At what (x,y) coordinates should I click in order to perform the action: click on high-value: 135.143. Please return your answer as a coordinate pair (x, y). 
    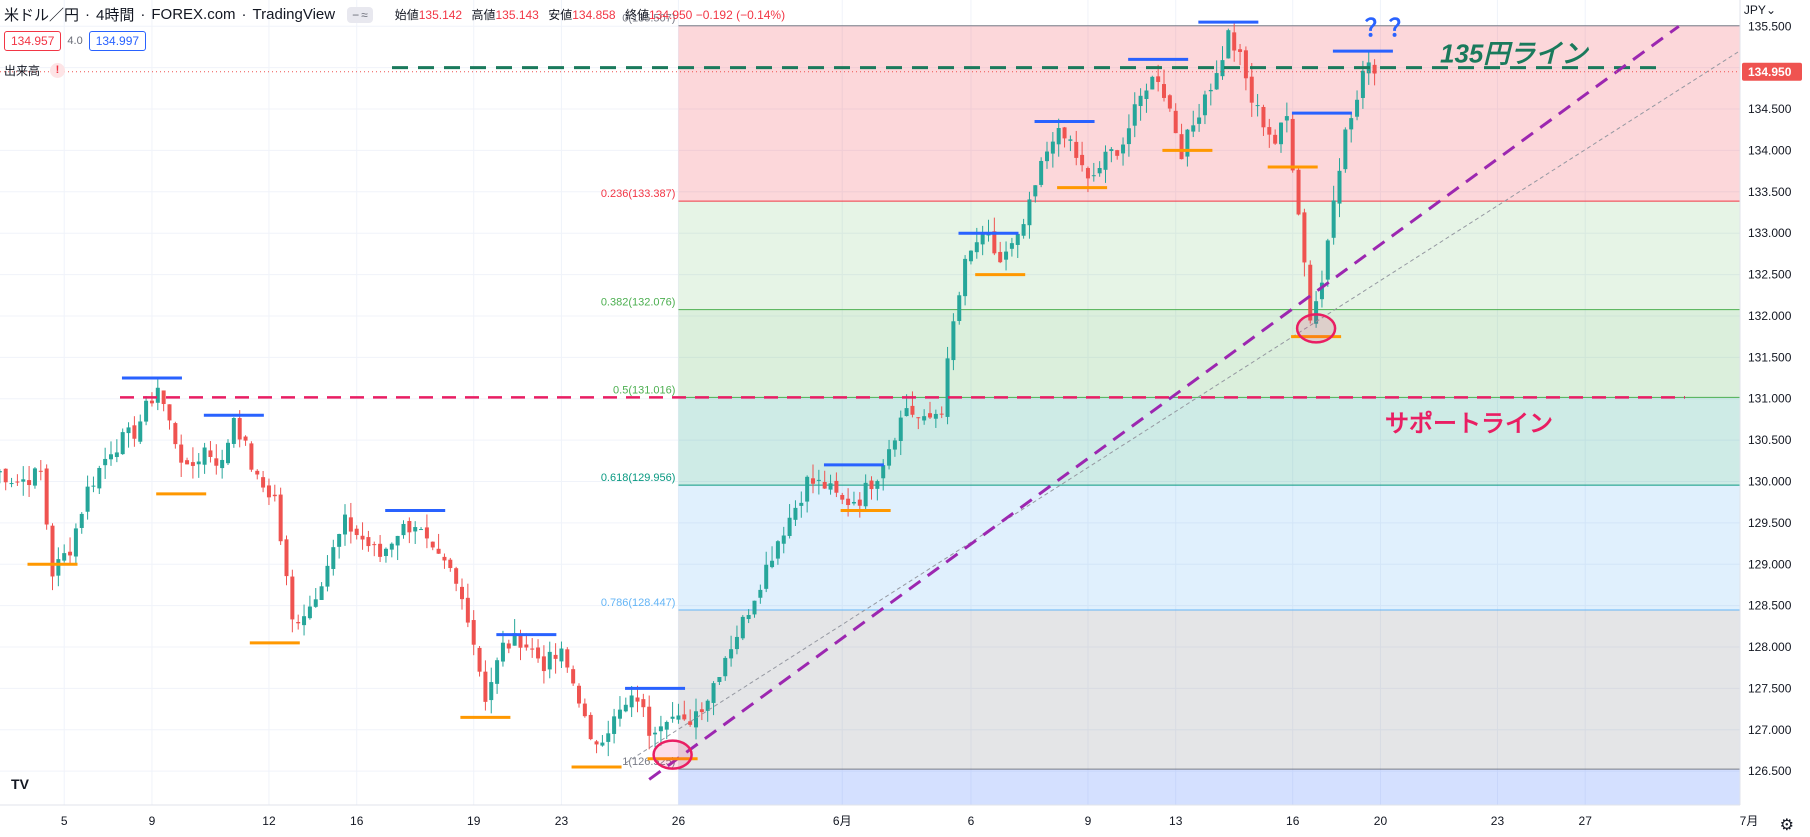
    Looking at the image, I should click on (517, 15).